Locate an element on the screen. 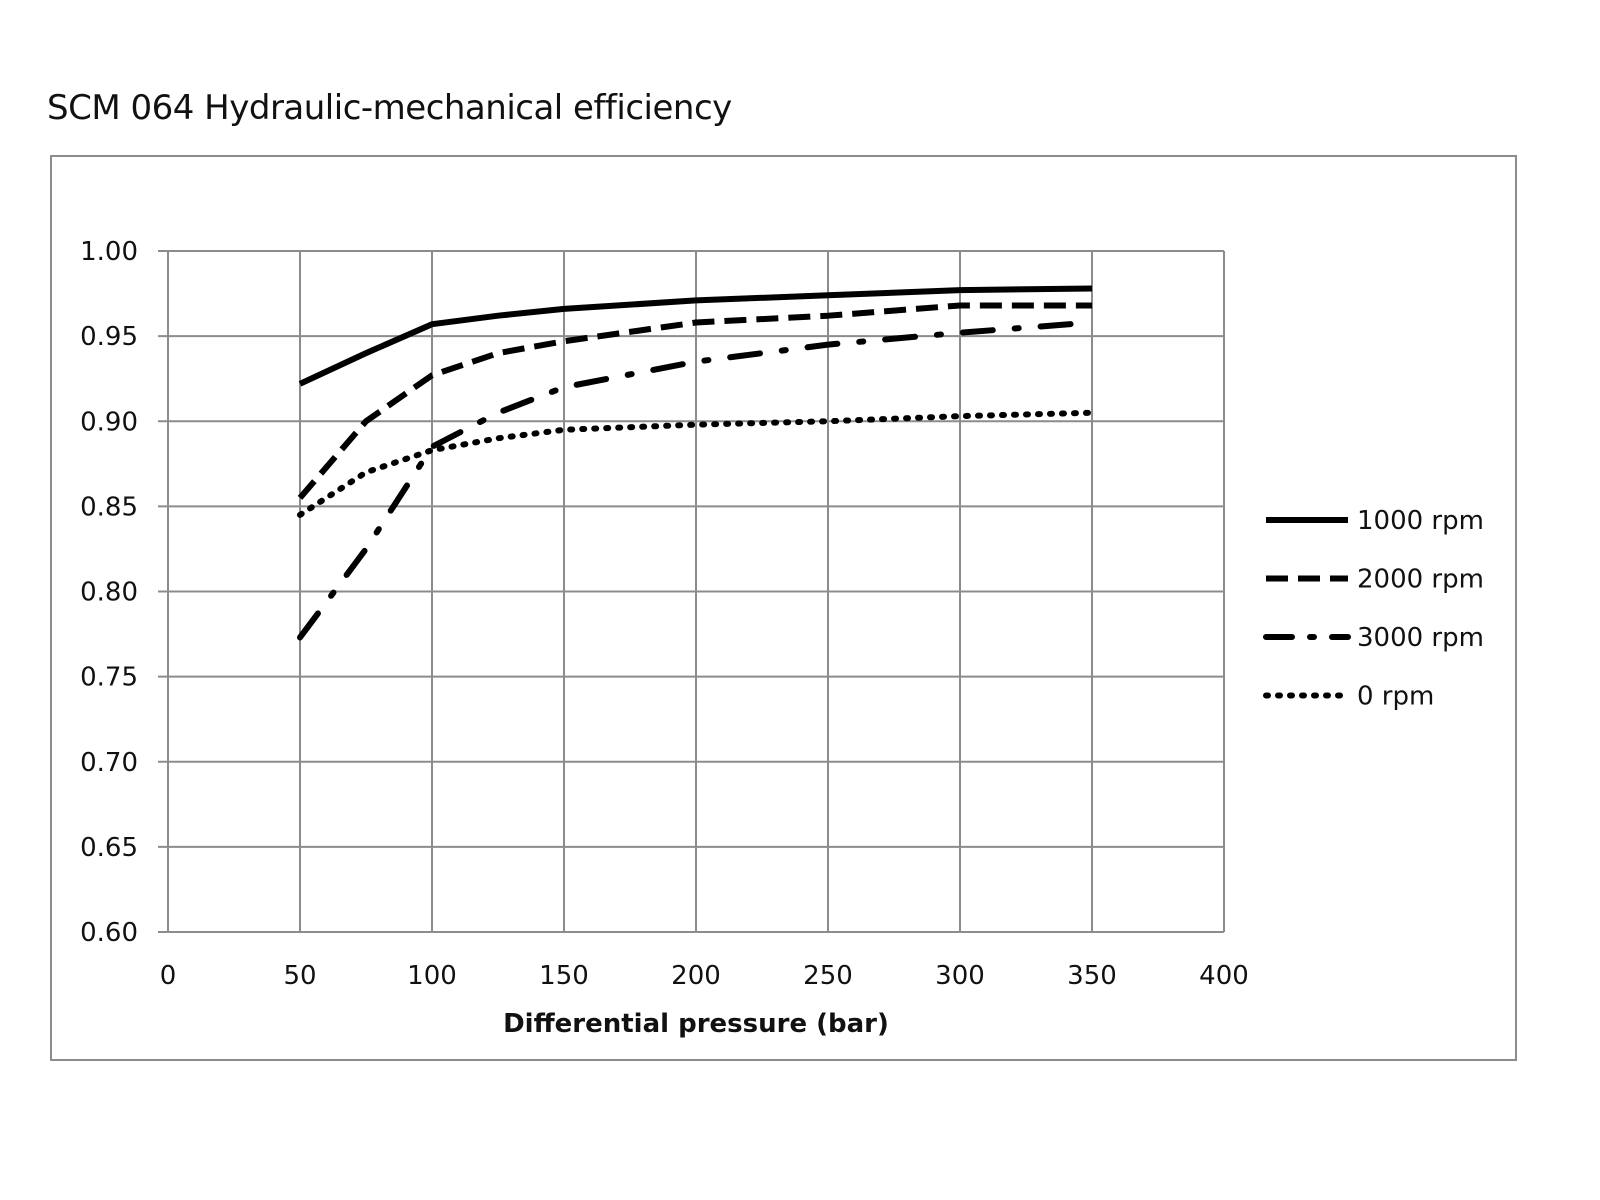 This screenshot has height=1200, width=1600. x-tick-label: 200 is located at coordinates (696, 976).